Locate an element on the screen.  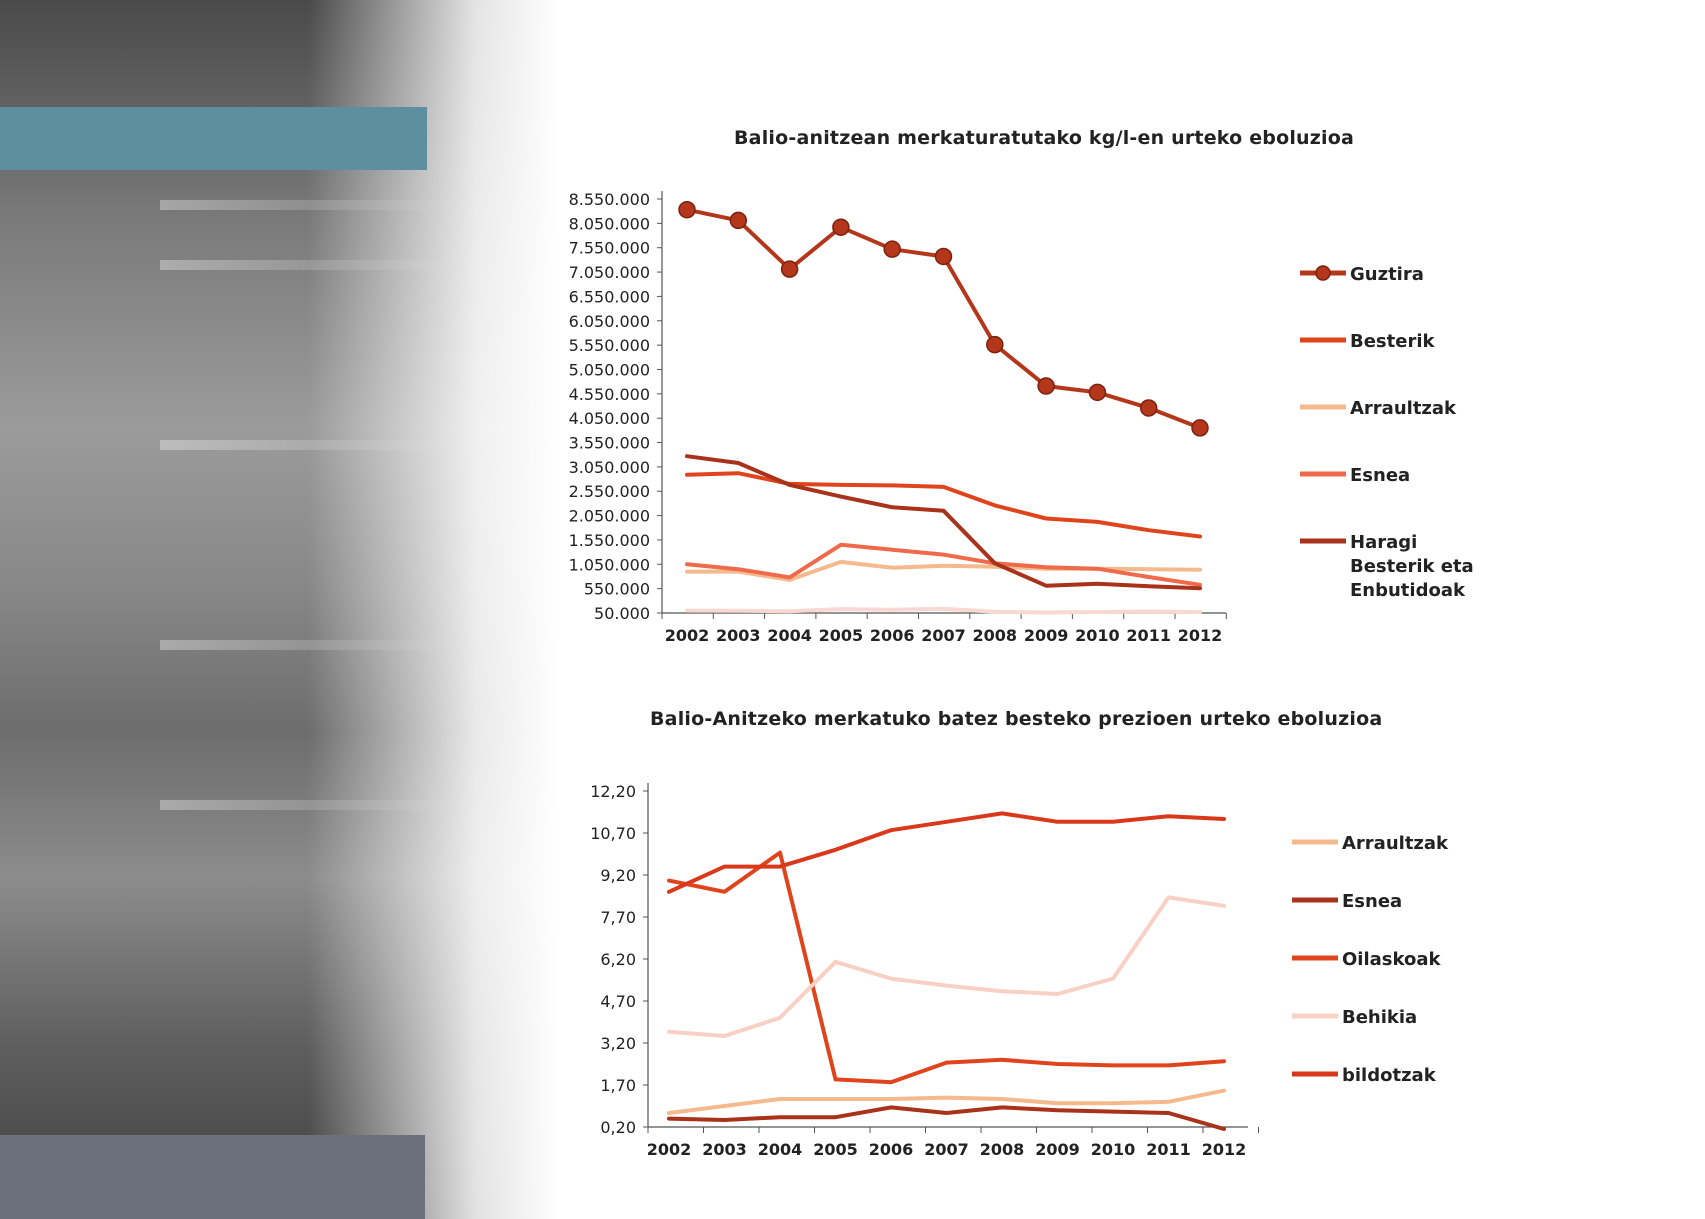
y-tick-label: 10,70 is located at coordinates (613, 833).